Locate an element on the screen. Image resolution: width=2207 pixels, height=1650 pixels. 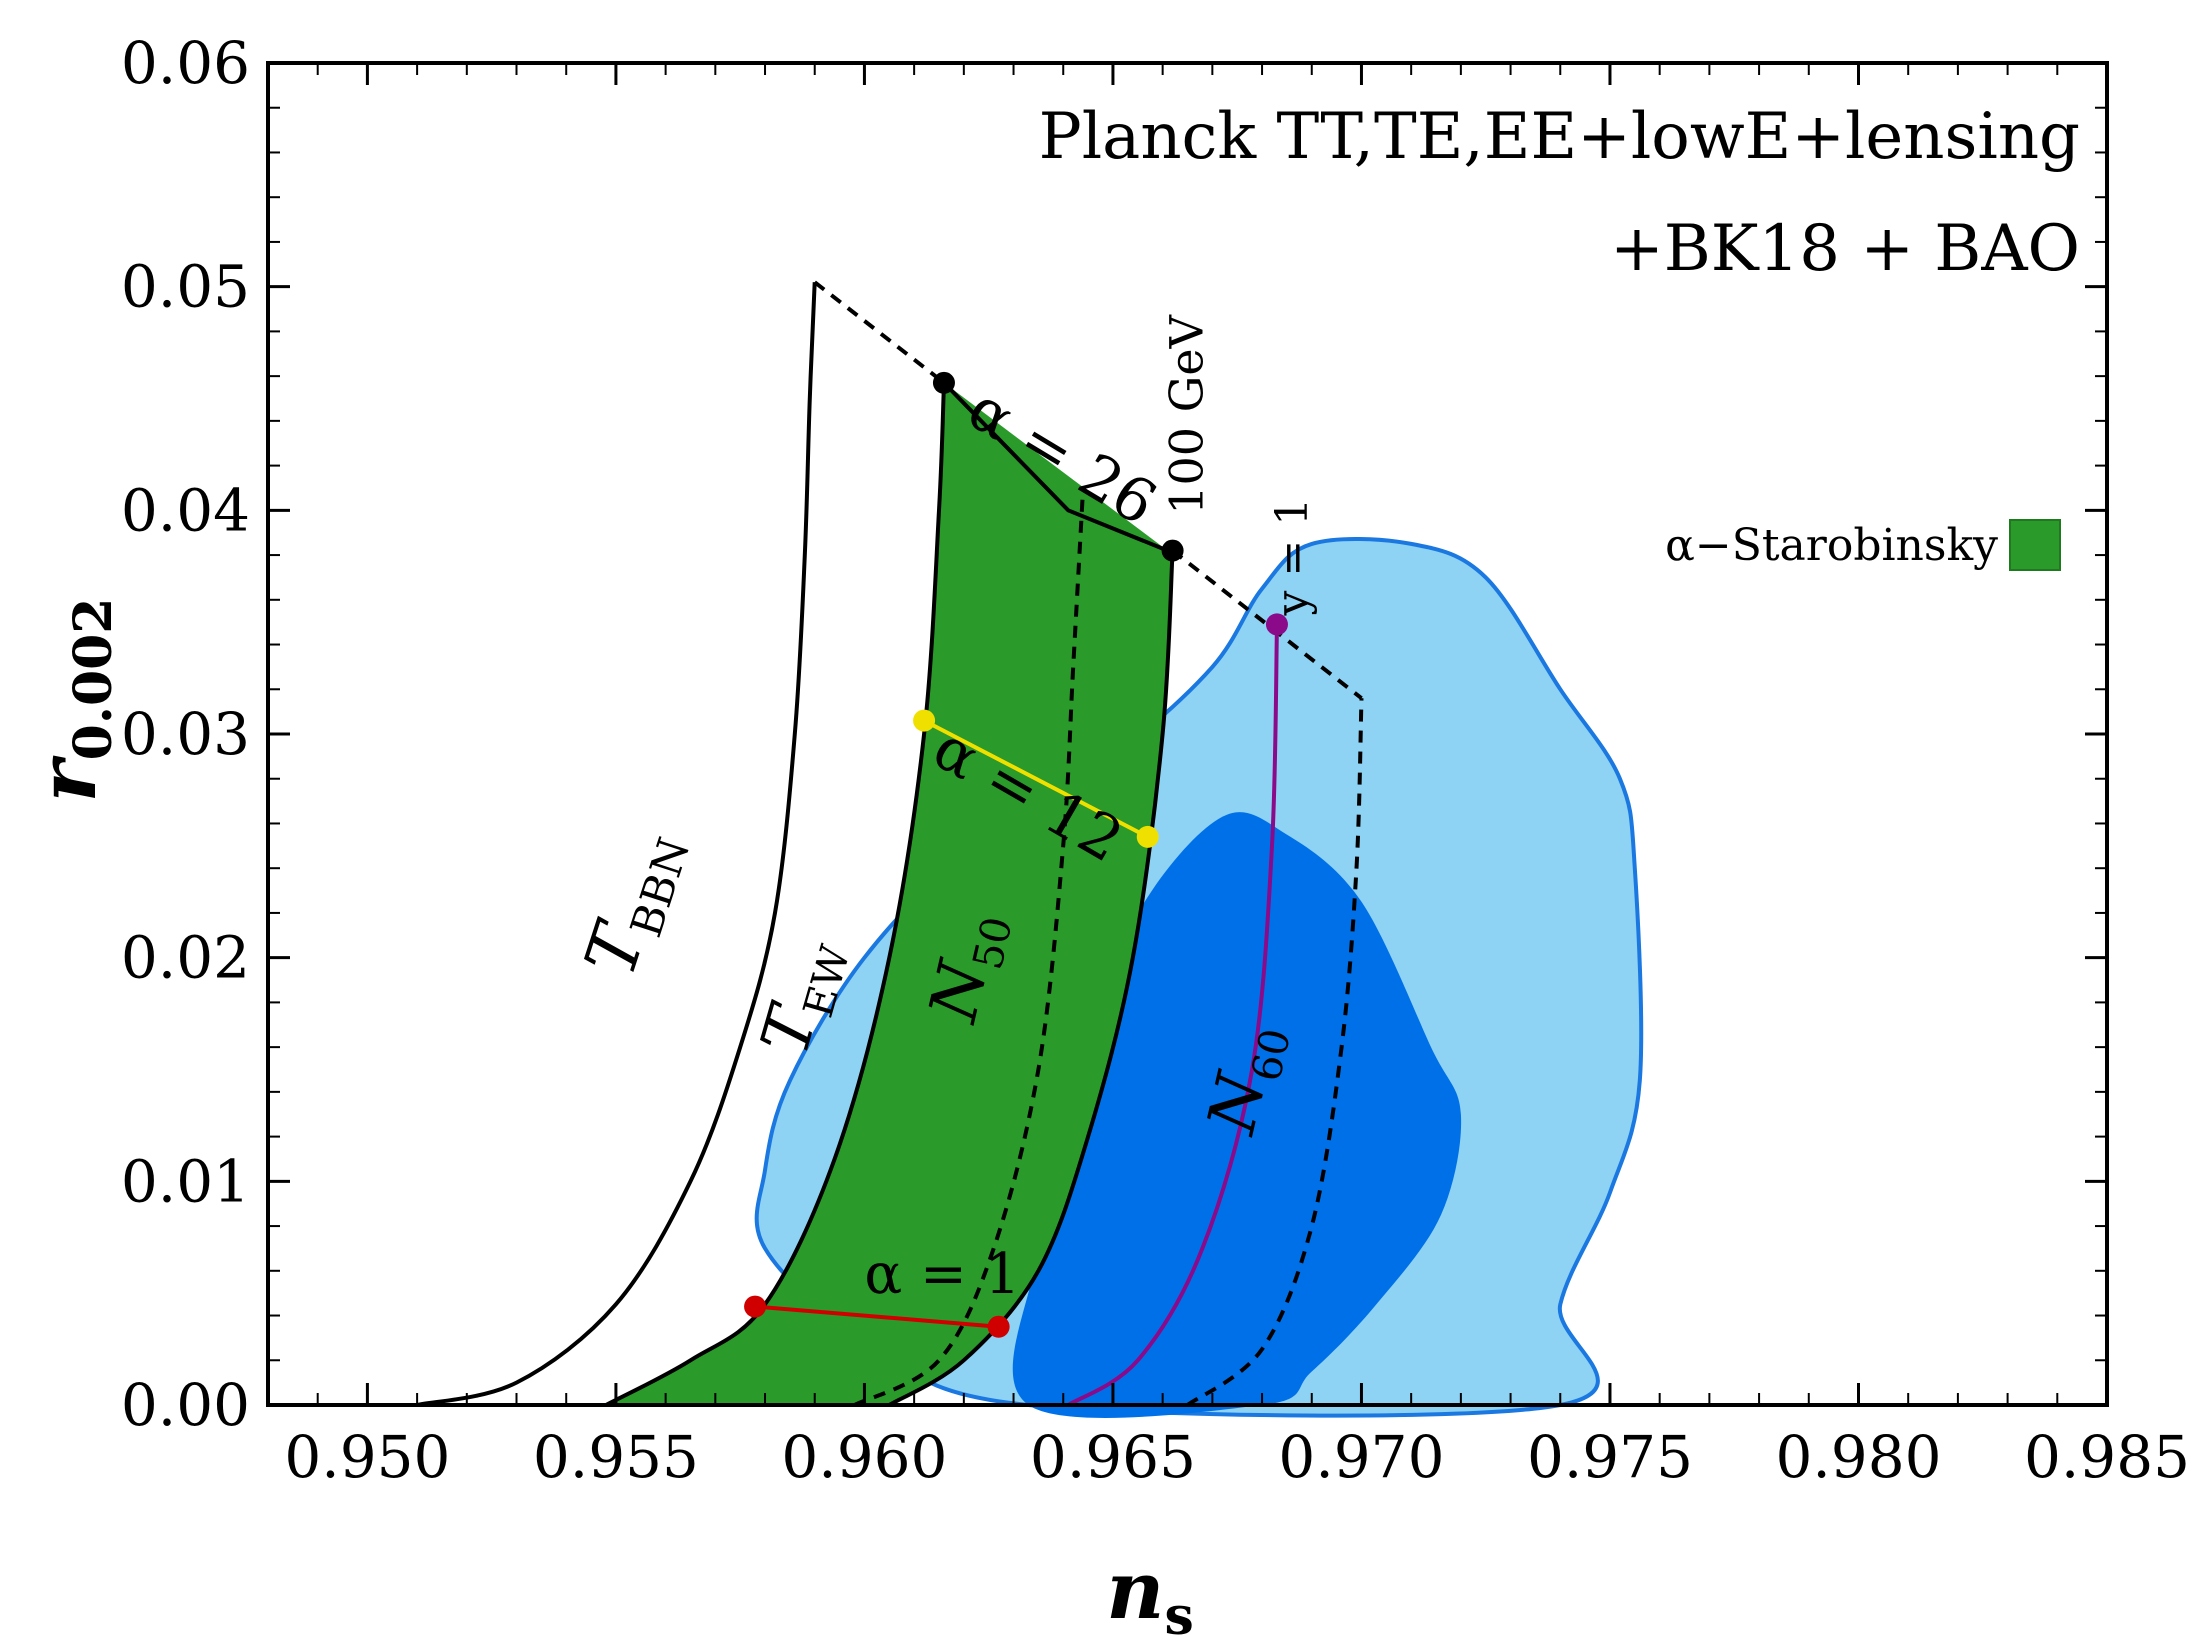
n50-curve is located at coordinates (969, 947).